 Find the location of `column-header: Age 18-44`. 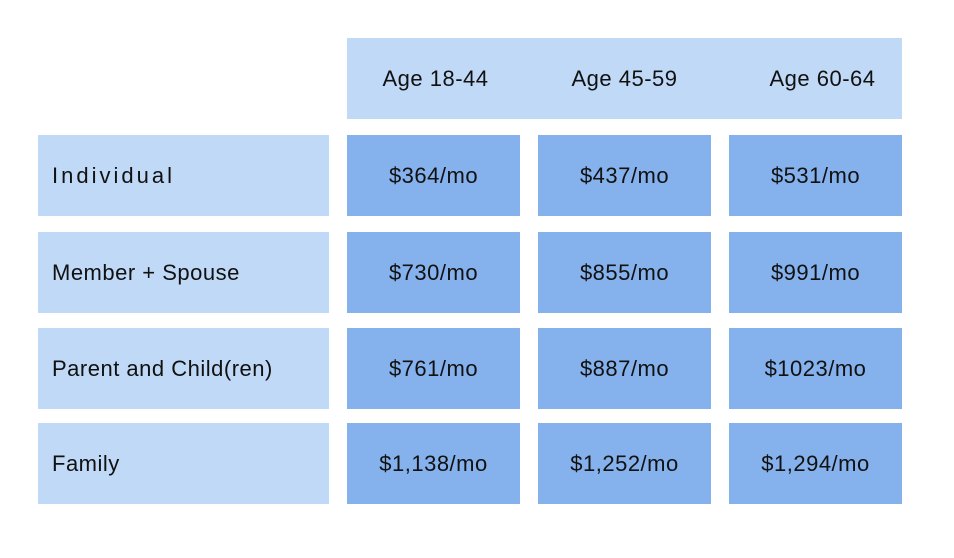

column-header: Age 18-44 is located at coordinates (435, 78).